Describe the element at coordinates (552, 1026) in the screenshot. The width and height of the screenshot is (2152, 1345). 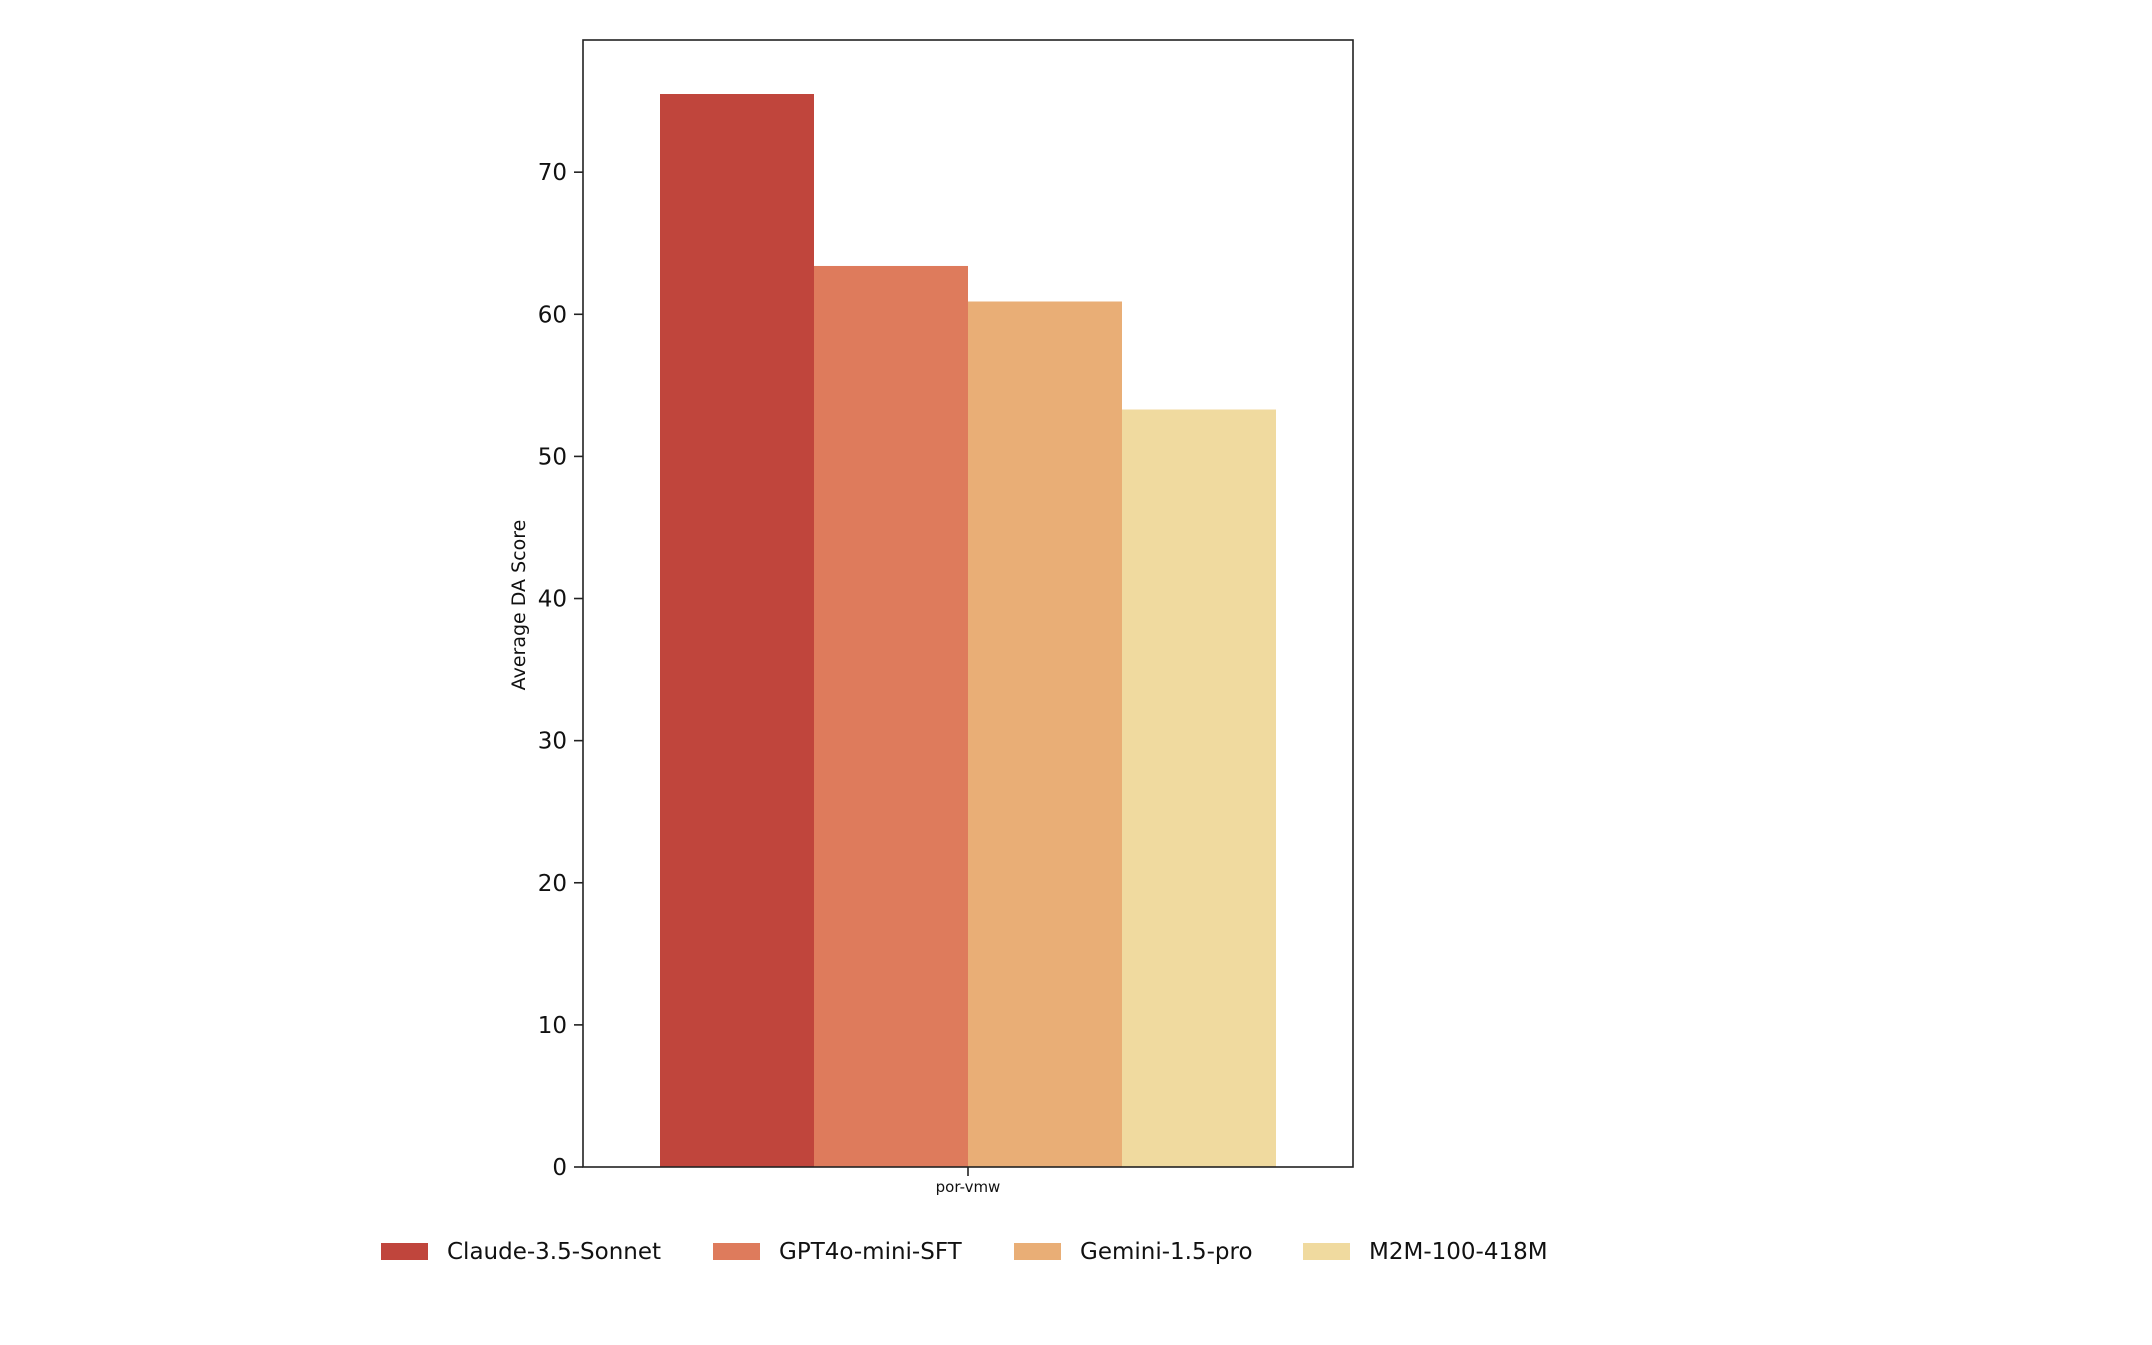
I see `y-tick-label: 10` at that location.